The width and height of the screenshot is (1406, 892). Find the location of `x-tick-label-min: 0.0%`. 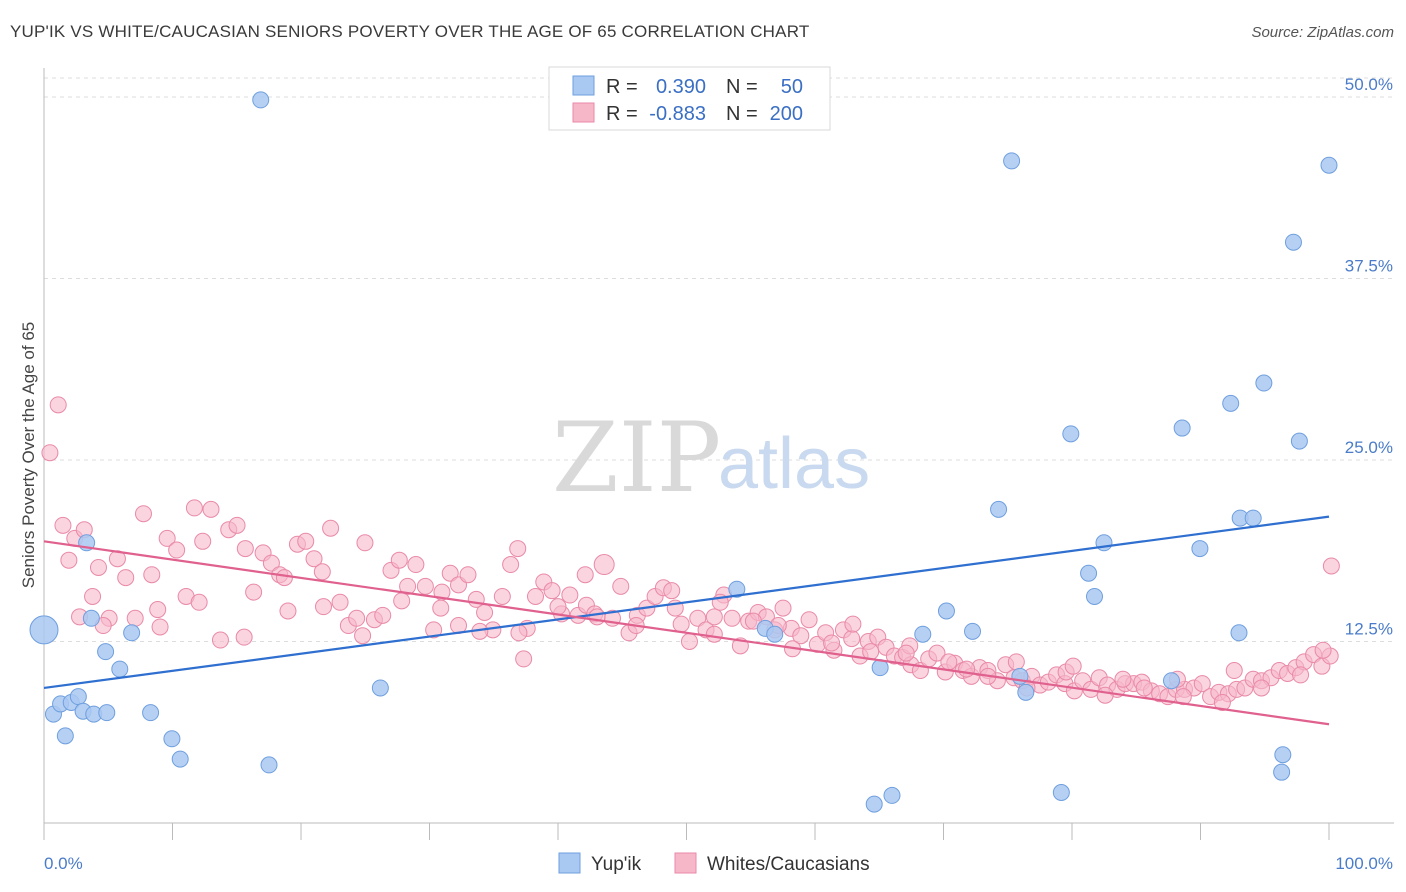

x-tick-label-min: 0.0% is located at coordinates (63, 863).